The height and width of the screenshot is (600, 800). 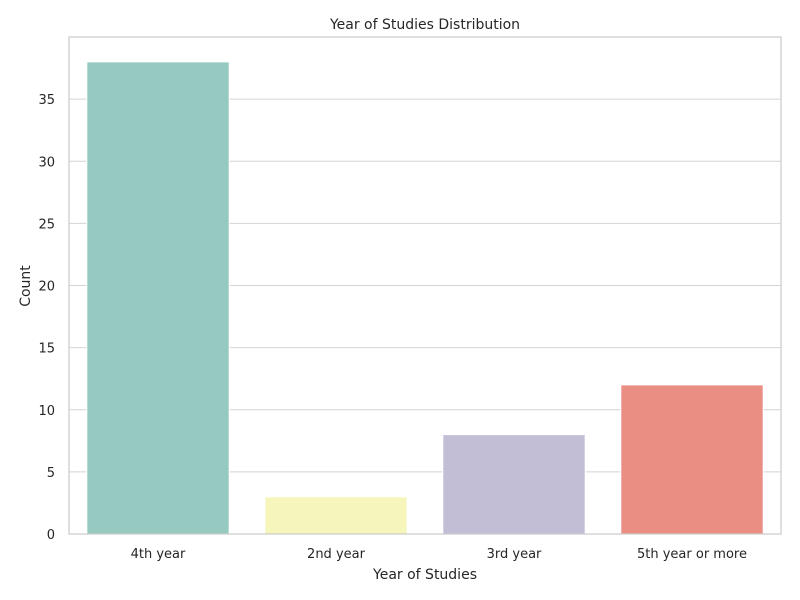 I want to click on y-tick-label: 20, so click(x=46, y=287).